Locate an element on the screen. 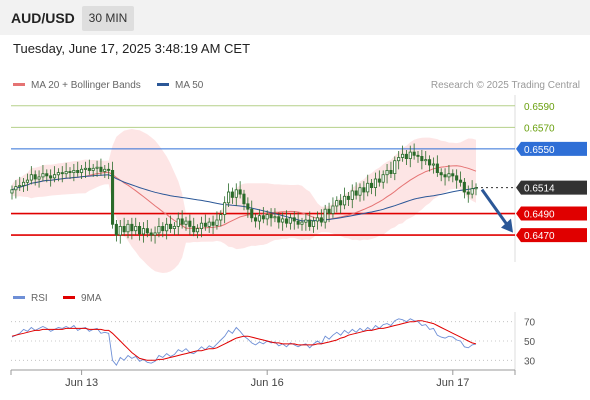  ma20-swatch is located at coordinates (19, 84).